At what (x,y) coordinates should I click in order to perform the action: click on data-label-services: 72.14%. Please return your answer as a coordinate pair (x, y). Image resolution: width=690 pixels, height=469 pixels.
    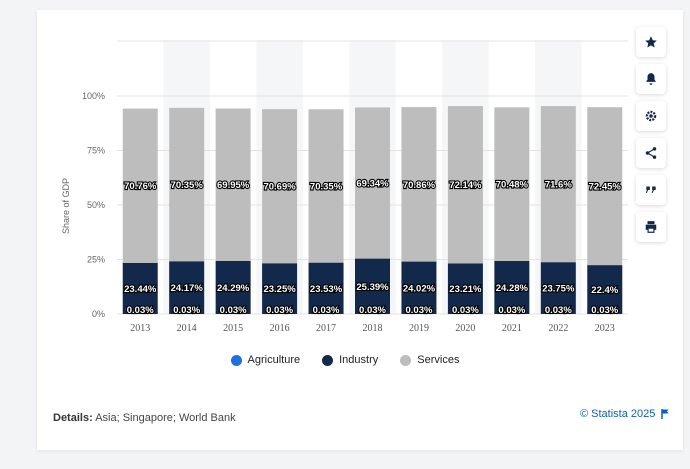
    Looking at the image, I should click on (465, 185).